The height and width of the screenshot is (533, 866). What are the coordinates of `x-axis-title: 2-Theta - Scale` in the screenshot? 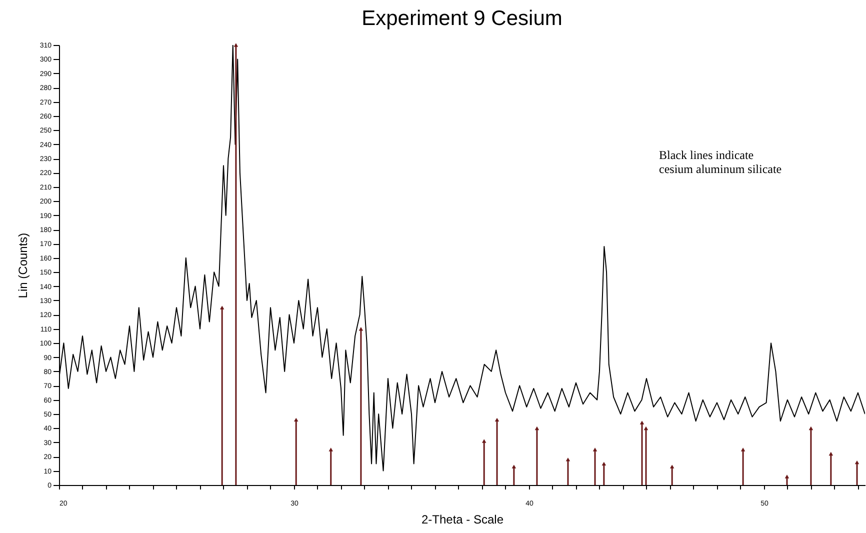 It's located at (462, 519).